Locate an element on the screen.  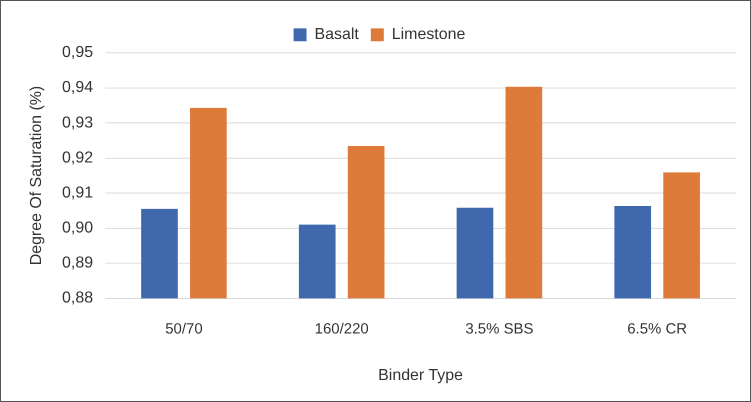
legend-label: Limestone is located at coordinates (429, 35).